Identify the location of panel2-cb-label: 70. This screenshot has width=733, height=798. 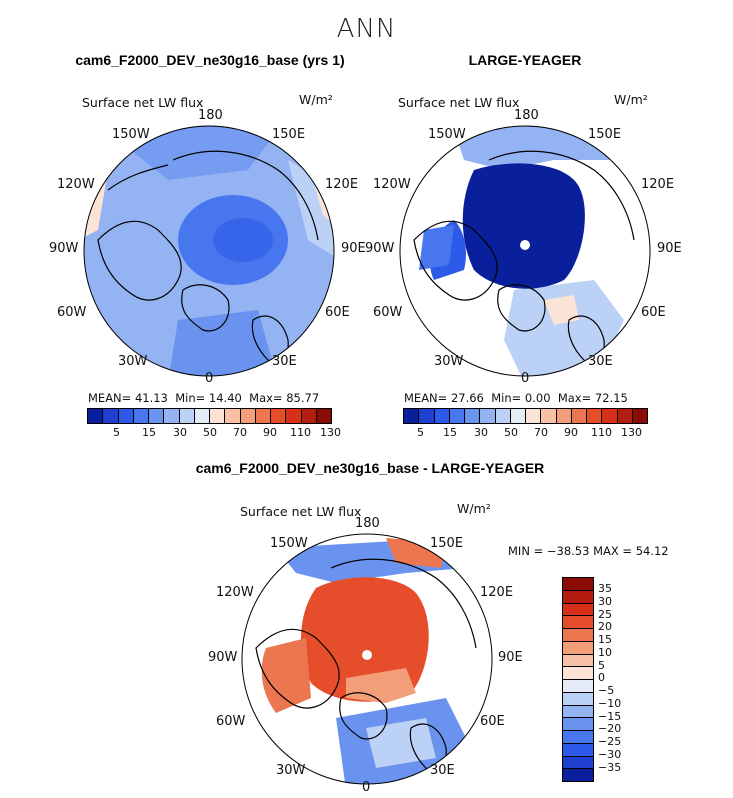
(541, 432).